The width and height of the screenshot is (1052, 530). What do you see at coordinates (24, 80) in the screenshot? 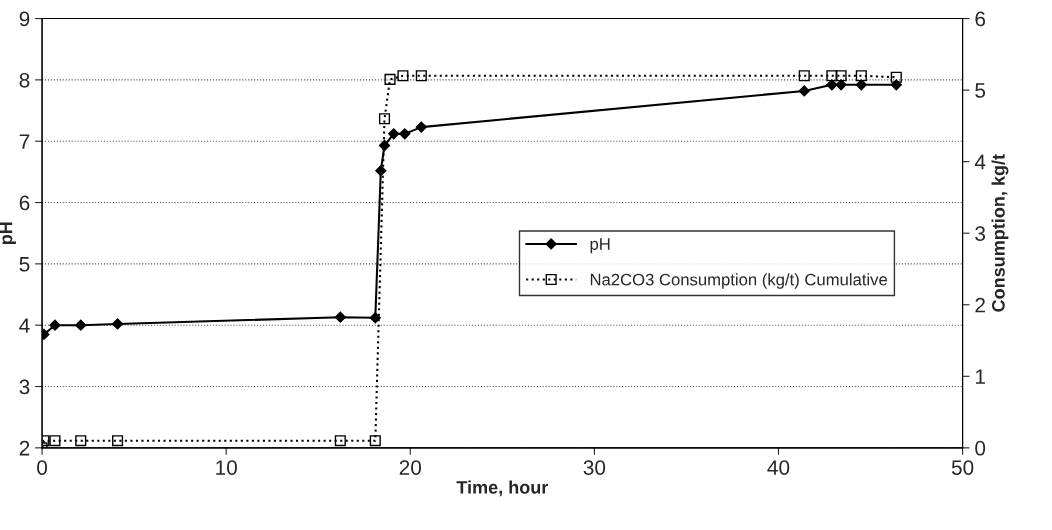
I see `y-tick-label: 8` at bounding box center [24, 80].